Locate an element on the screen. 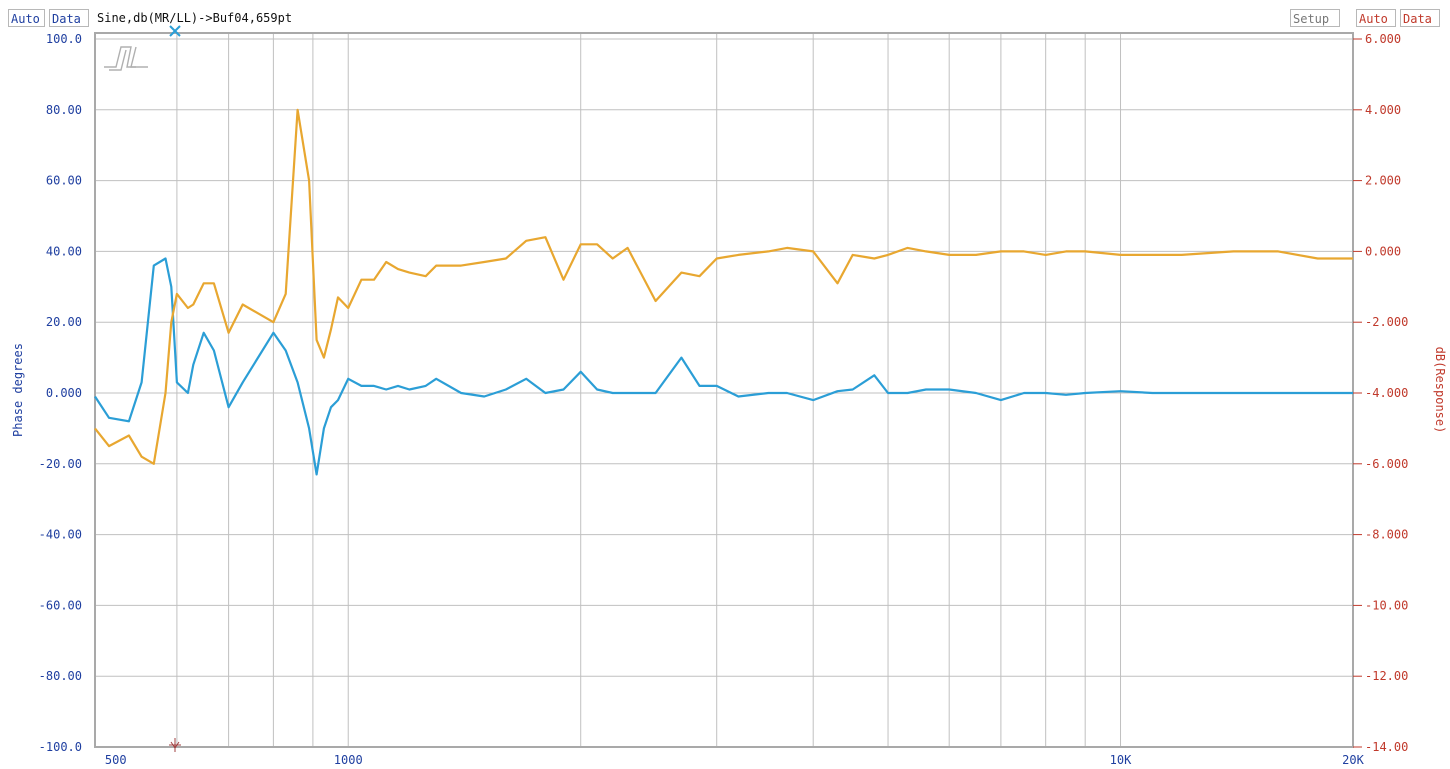 This screenshot has height=769, width=1450. y-tick-label: -100.0 is located at coordinates (60, 747).